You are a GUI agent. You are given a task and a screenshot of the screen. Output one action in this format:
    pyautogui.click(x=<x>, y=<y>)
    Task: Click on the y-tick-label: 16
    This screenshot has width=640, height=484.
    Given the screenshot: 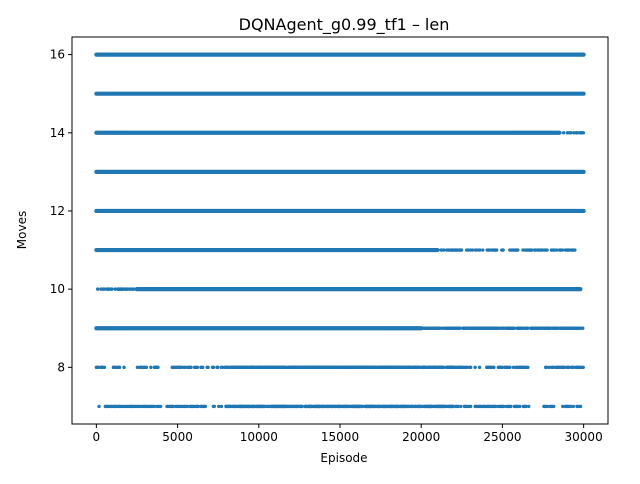 What is the action you would take?
    pyautogui.click(x=57, y=55)
    